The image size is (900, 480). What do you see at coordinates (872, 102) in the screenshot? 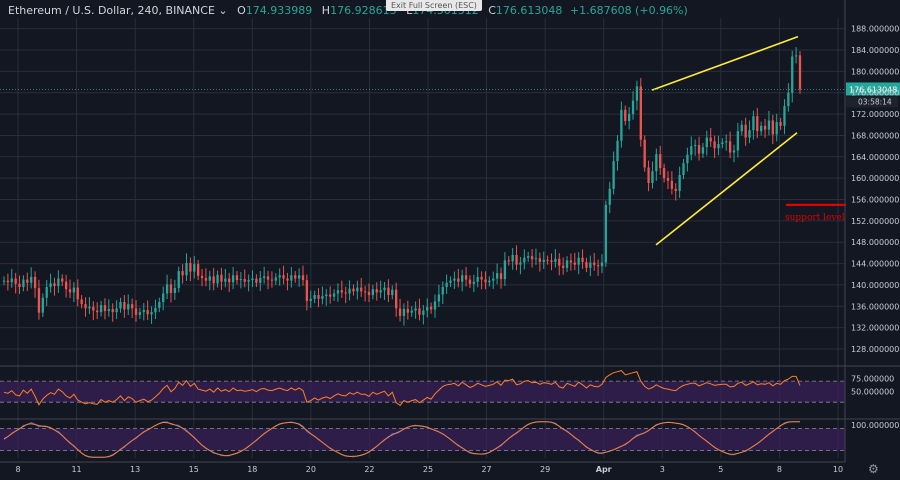
I see `countdown-tag` at bounding box center [872, 102].